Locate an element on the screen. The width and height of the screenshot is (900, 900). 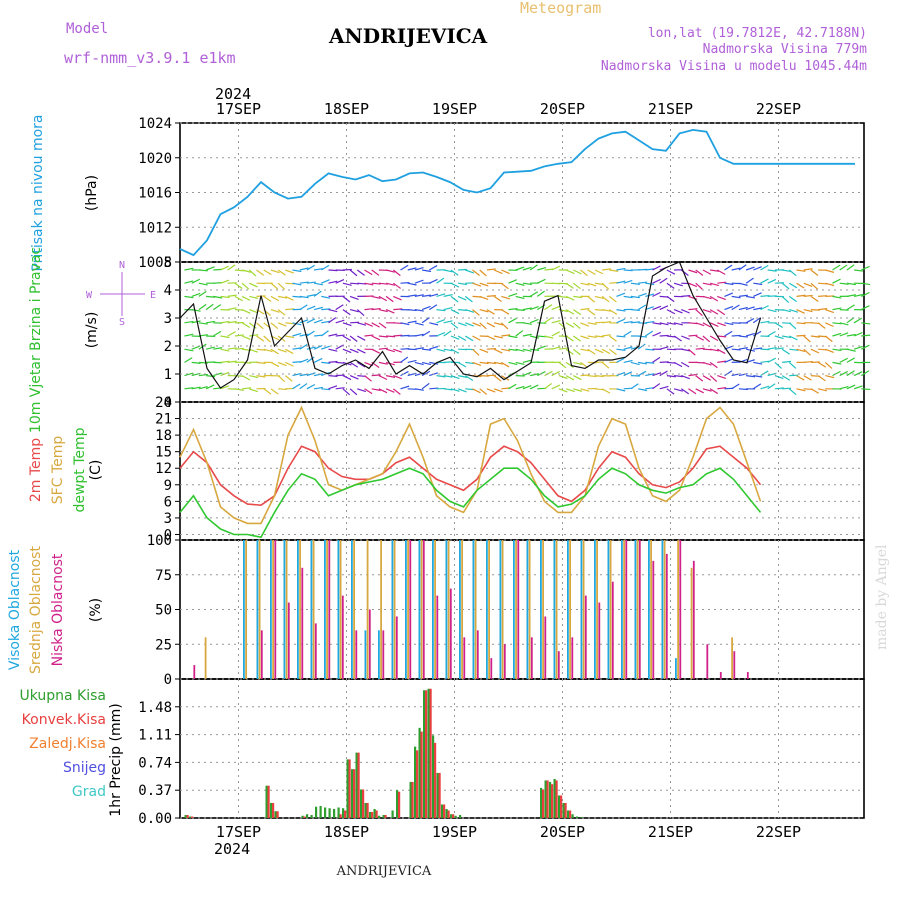
top-day-label: 20SEP is located at coordinates (562, 109).